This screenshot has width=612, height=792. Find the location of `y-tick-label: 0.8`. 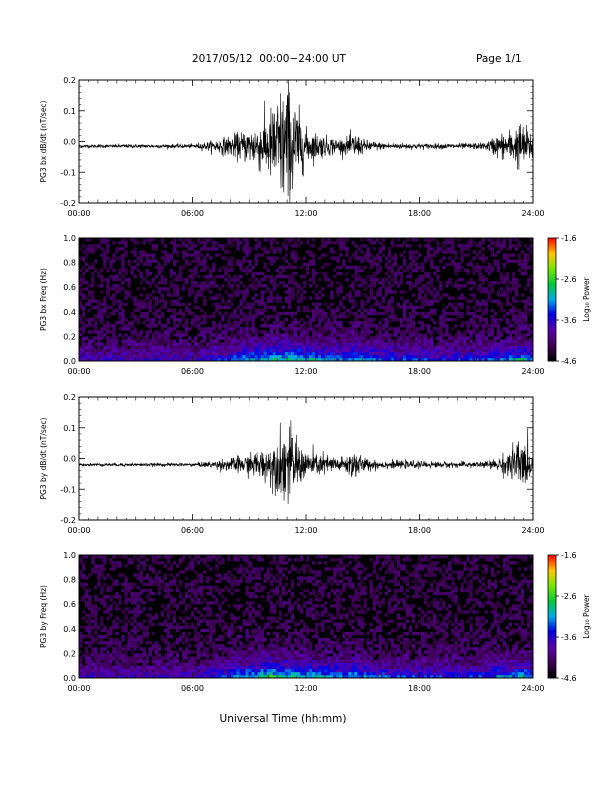

y-tick-label: 0.8 is located at coordinates (69, 263).